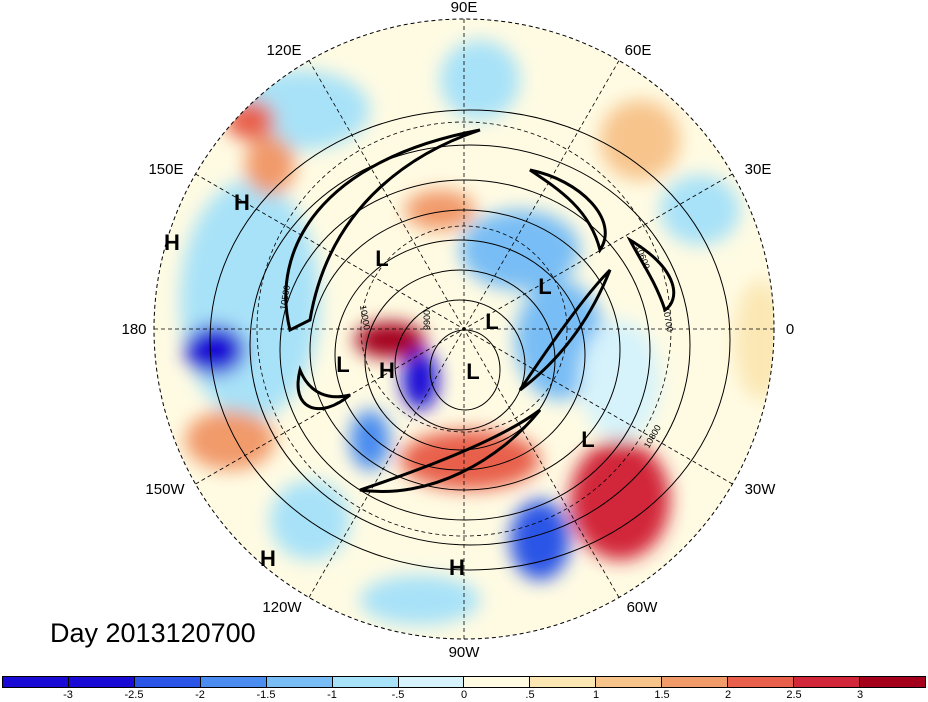 Image resolution: width=928 pixels, height=702 pixels. Describe the element at coordinates (728, 695) in the screenshot. I see `colorbar-tick-label: 2` at that location.